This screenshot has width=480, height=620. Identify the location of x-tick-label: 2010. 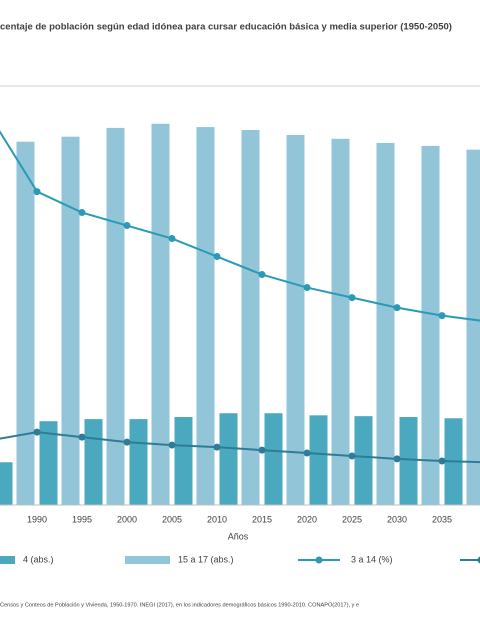
(217, 519).